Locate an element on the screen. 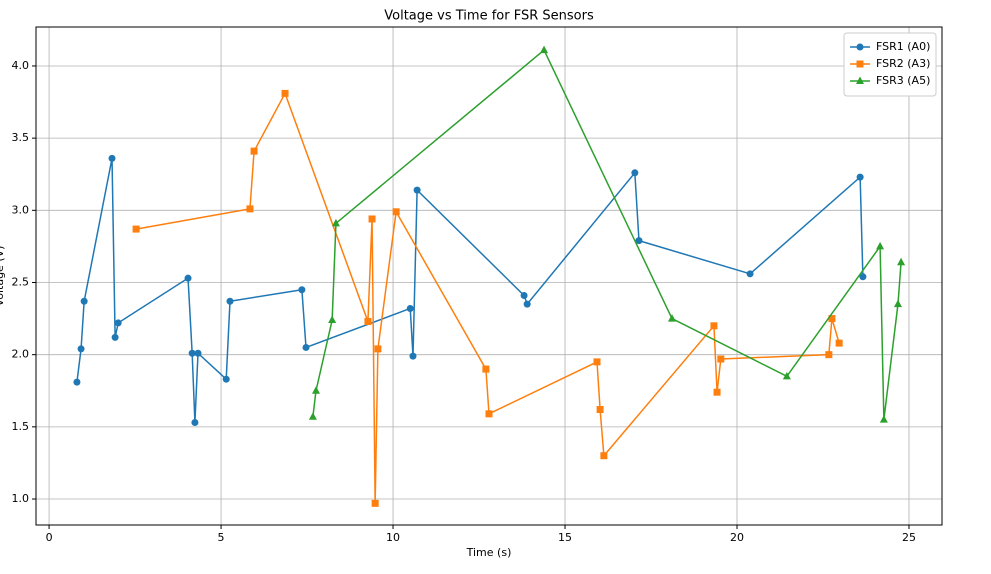 The height and width of the screenshot is (574, 991). y-axis-label: Voltage (V) is located at coordinates (3, 276).